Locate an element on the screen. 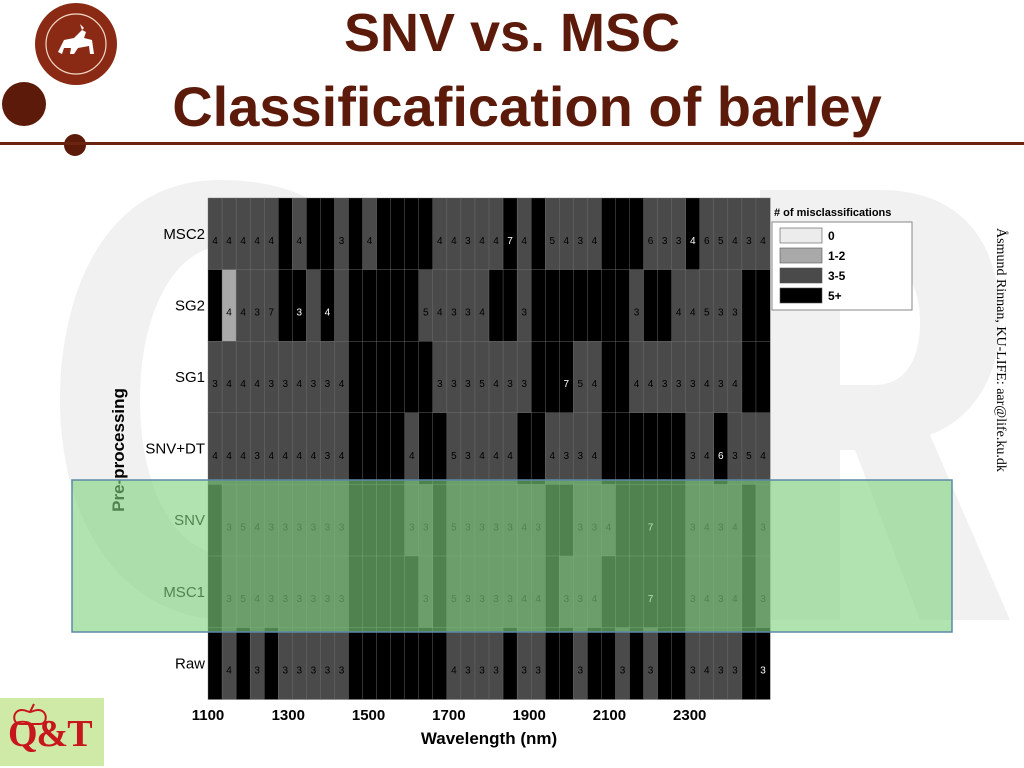 The image size is (1024, 768). x-tick-label: 1500 is located at coordinates (368, 715).